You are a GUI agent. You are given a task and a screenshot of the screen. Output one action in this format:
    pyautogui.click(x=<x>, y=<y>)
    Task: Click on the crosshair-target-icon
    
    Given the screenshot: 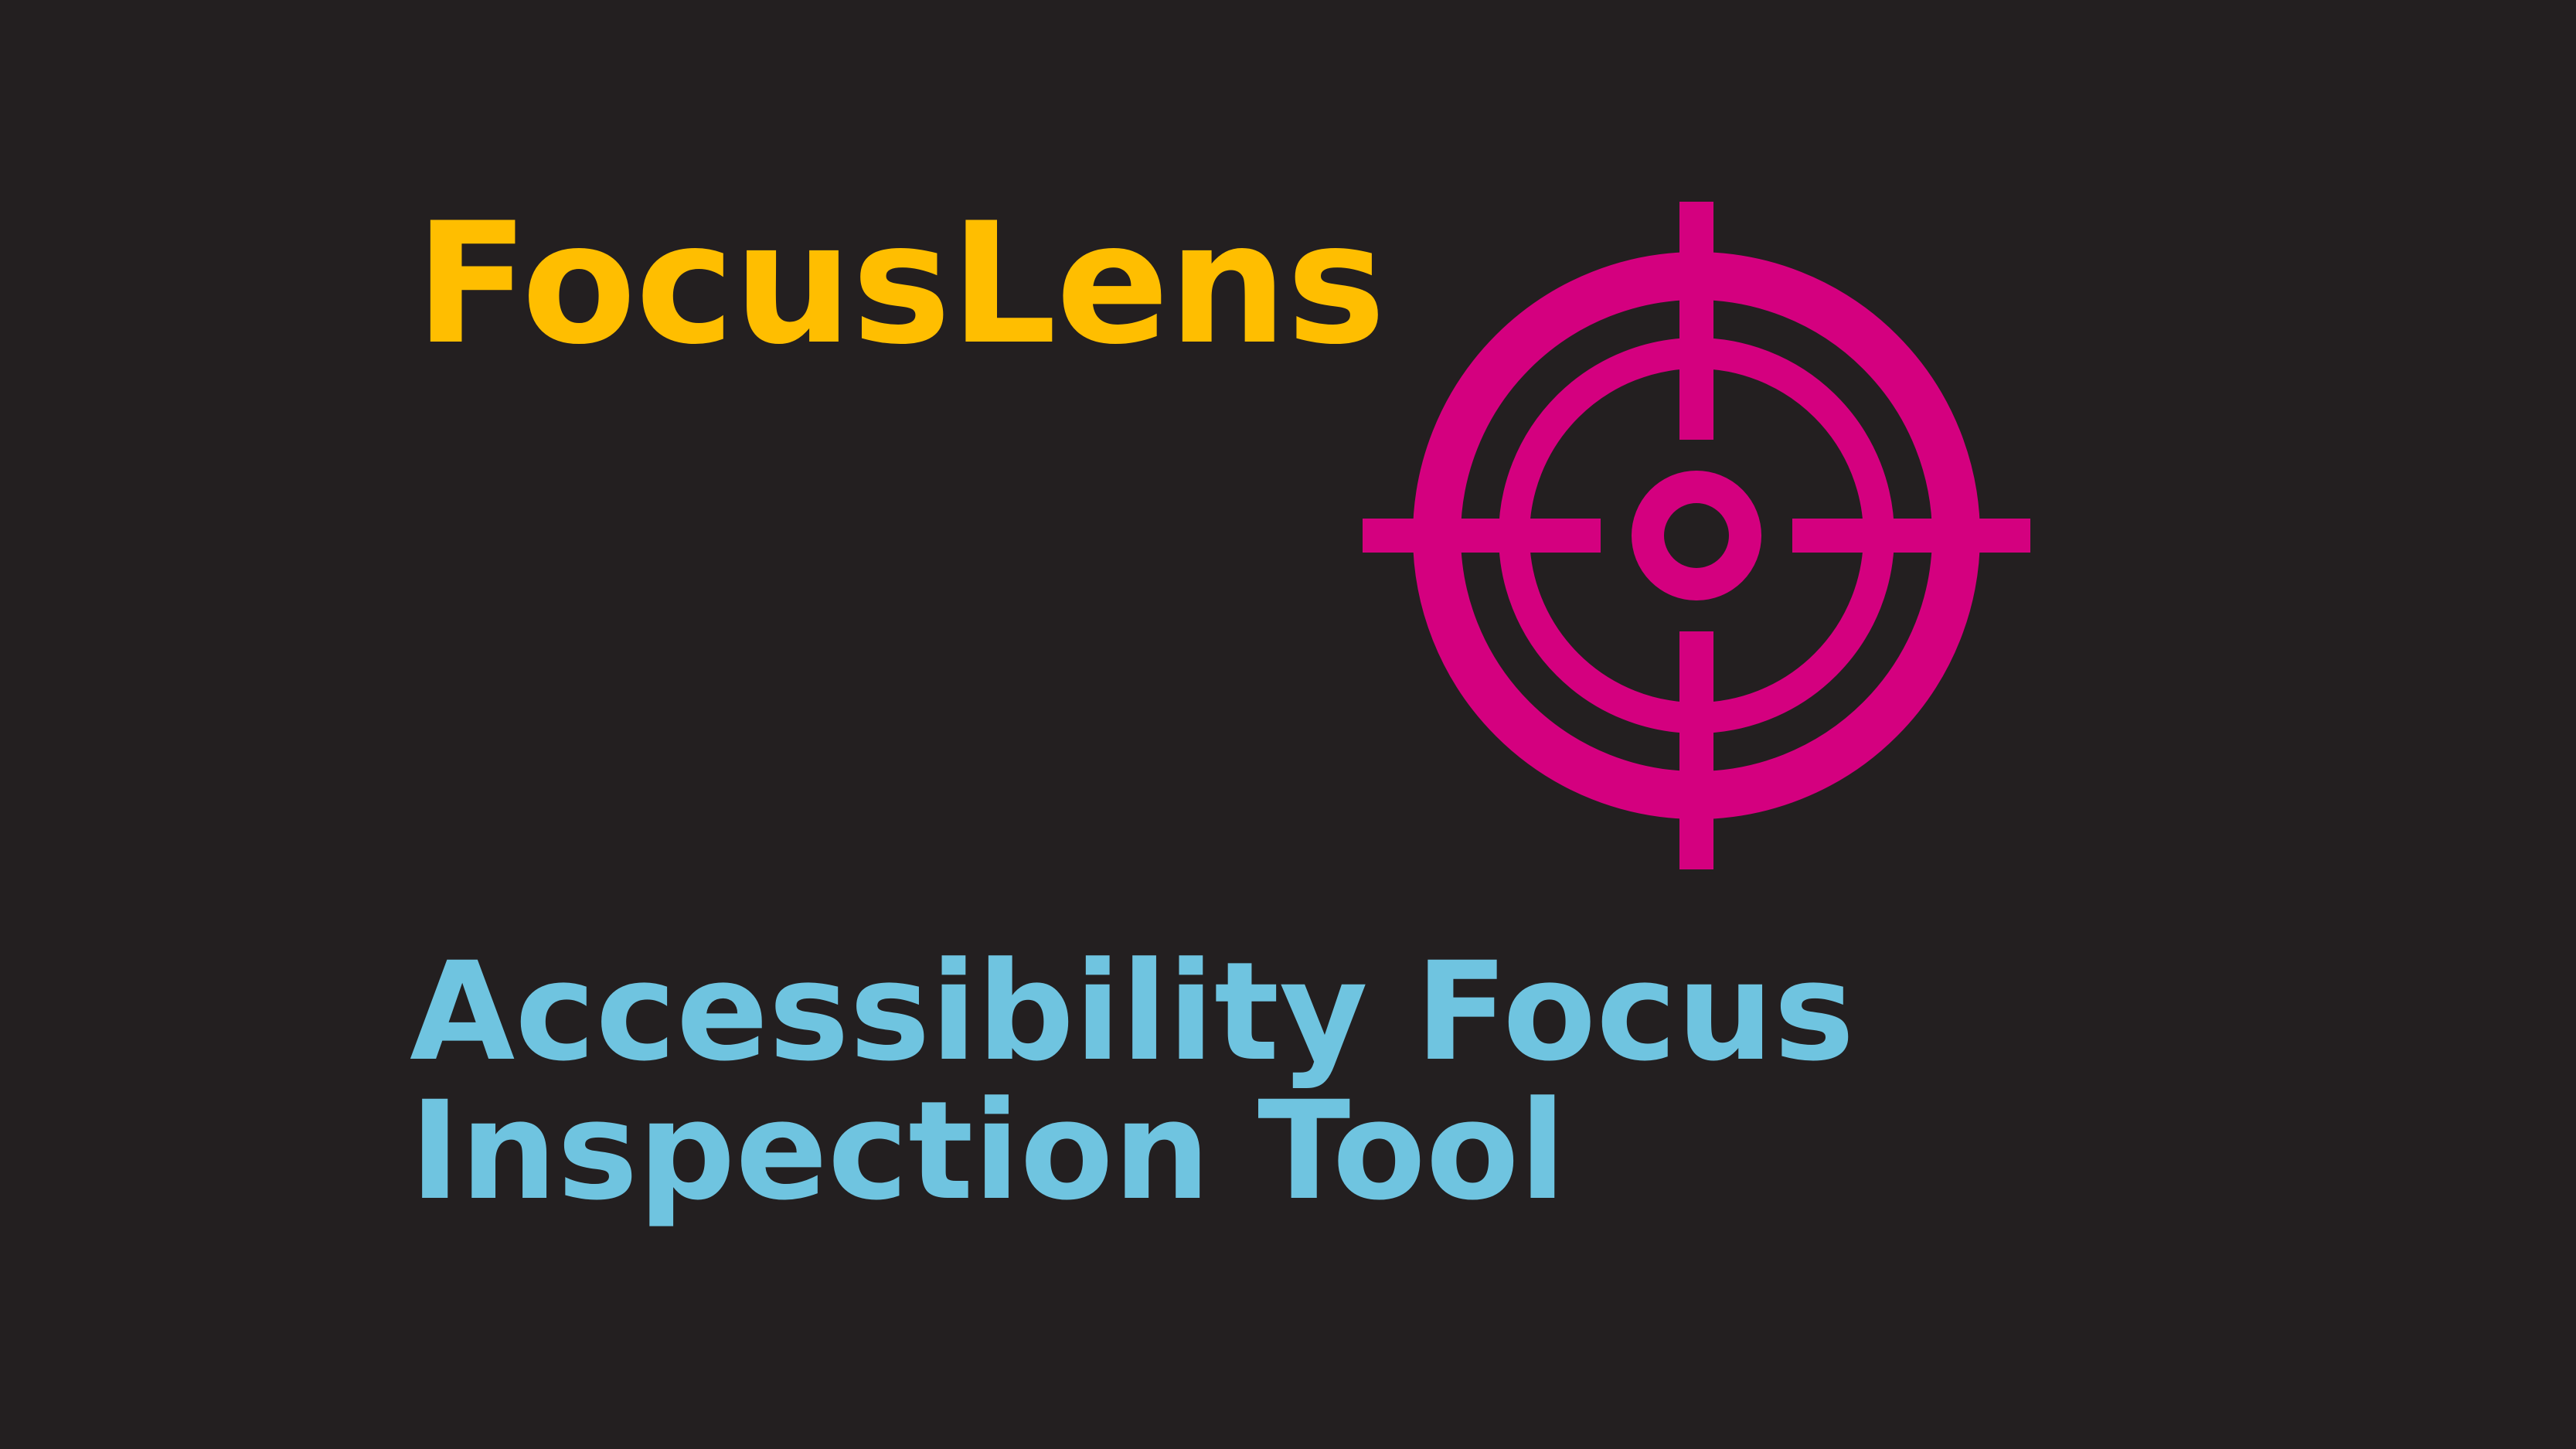 What is the action you would take?
    pyautogui.click(x=1697, y=535)
    